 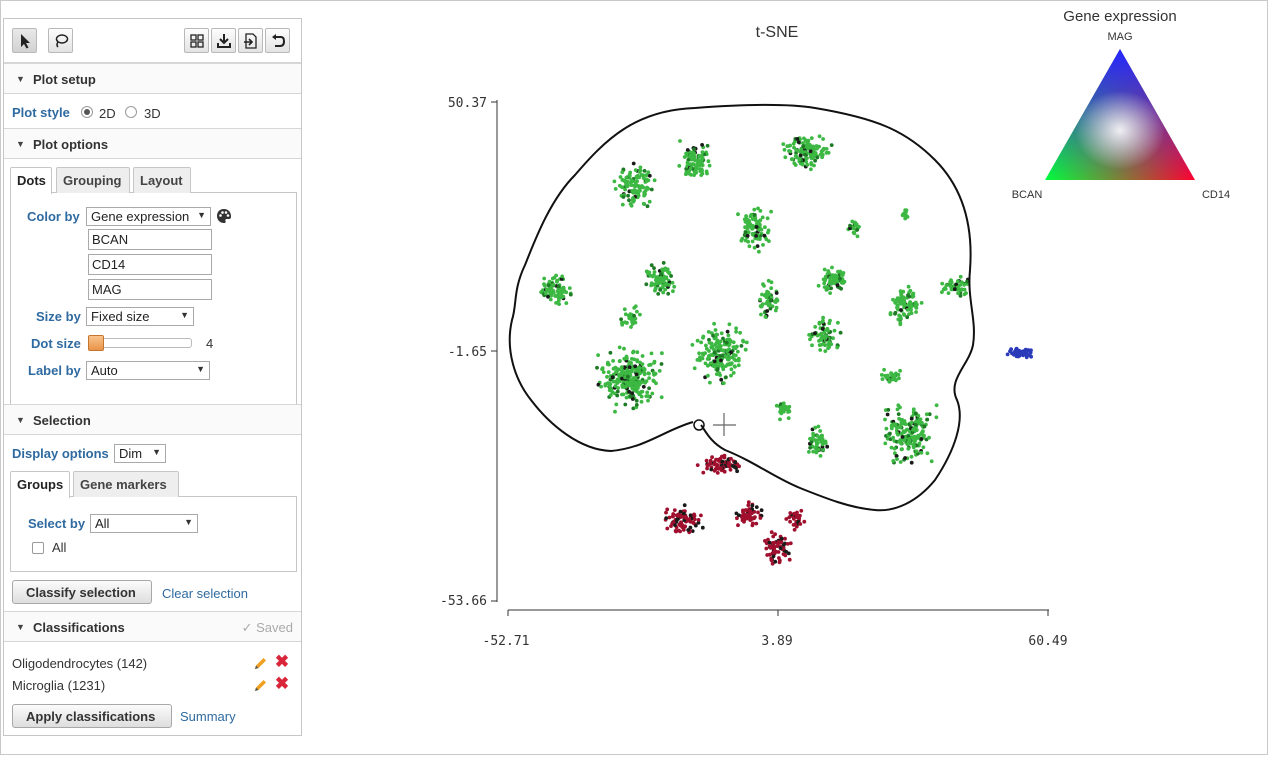 I want to click on apply-classifications-button: Apply classifications, so click(x=92, y=716).